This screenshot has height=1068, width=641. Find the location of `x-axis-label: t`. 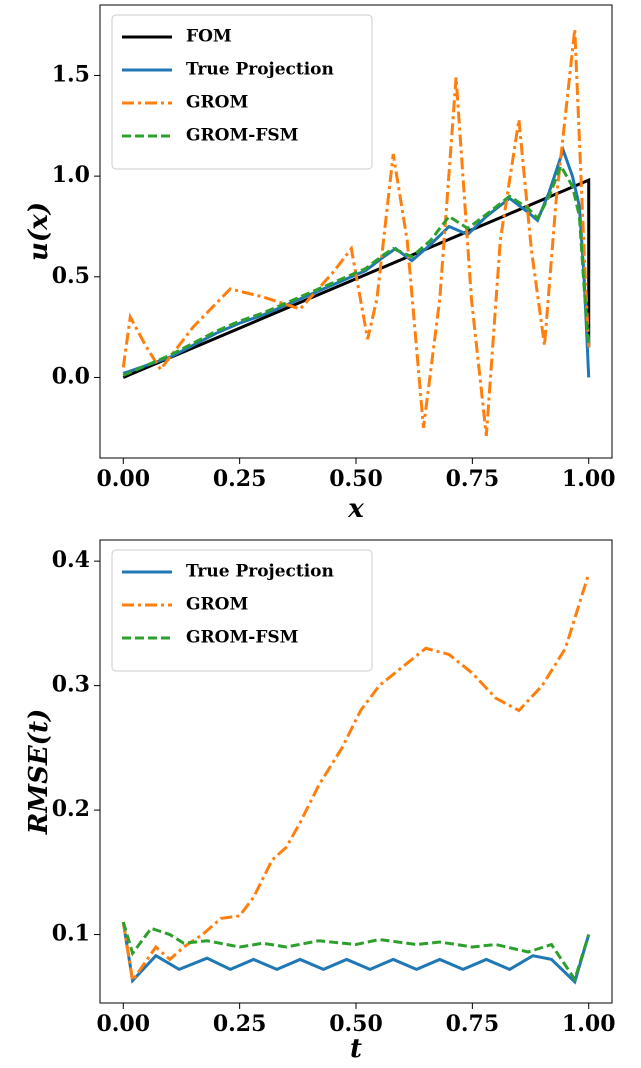

x-axis-label: t is located at coordinates (356, 1049).